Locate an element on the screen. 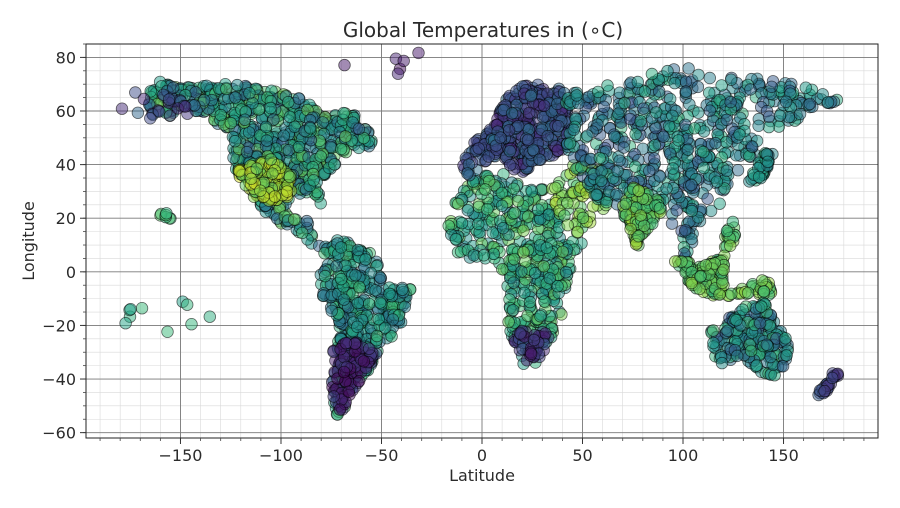  x-tick-label: −150 is located at coordinates (181, 455).